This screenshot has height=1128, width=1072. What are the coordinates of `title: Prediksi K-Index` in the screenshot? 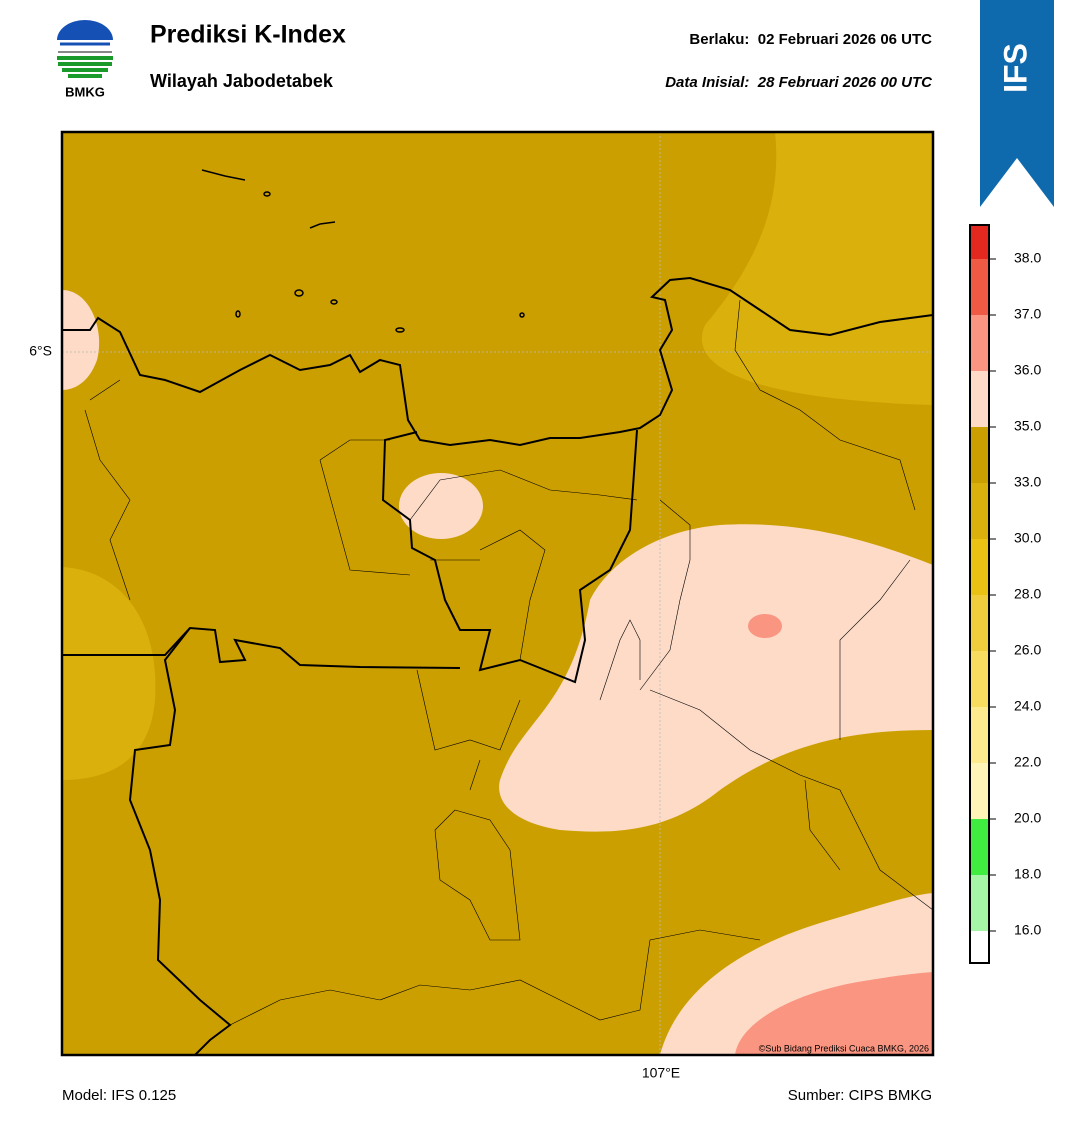 It's located at (248, 35).